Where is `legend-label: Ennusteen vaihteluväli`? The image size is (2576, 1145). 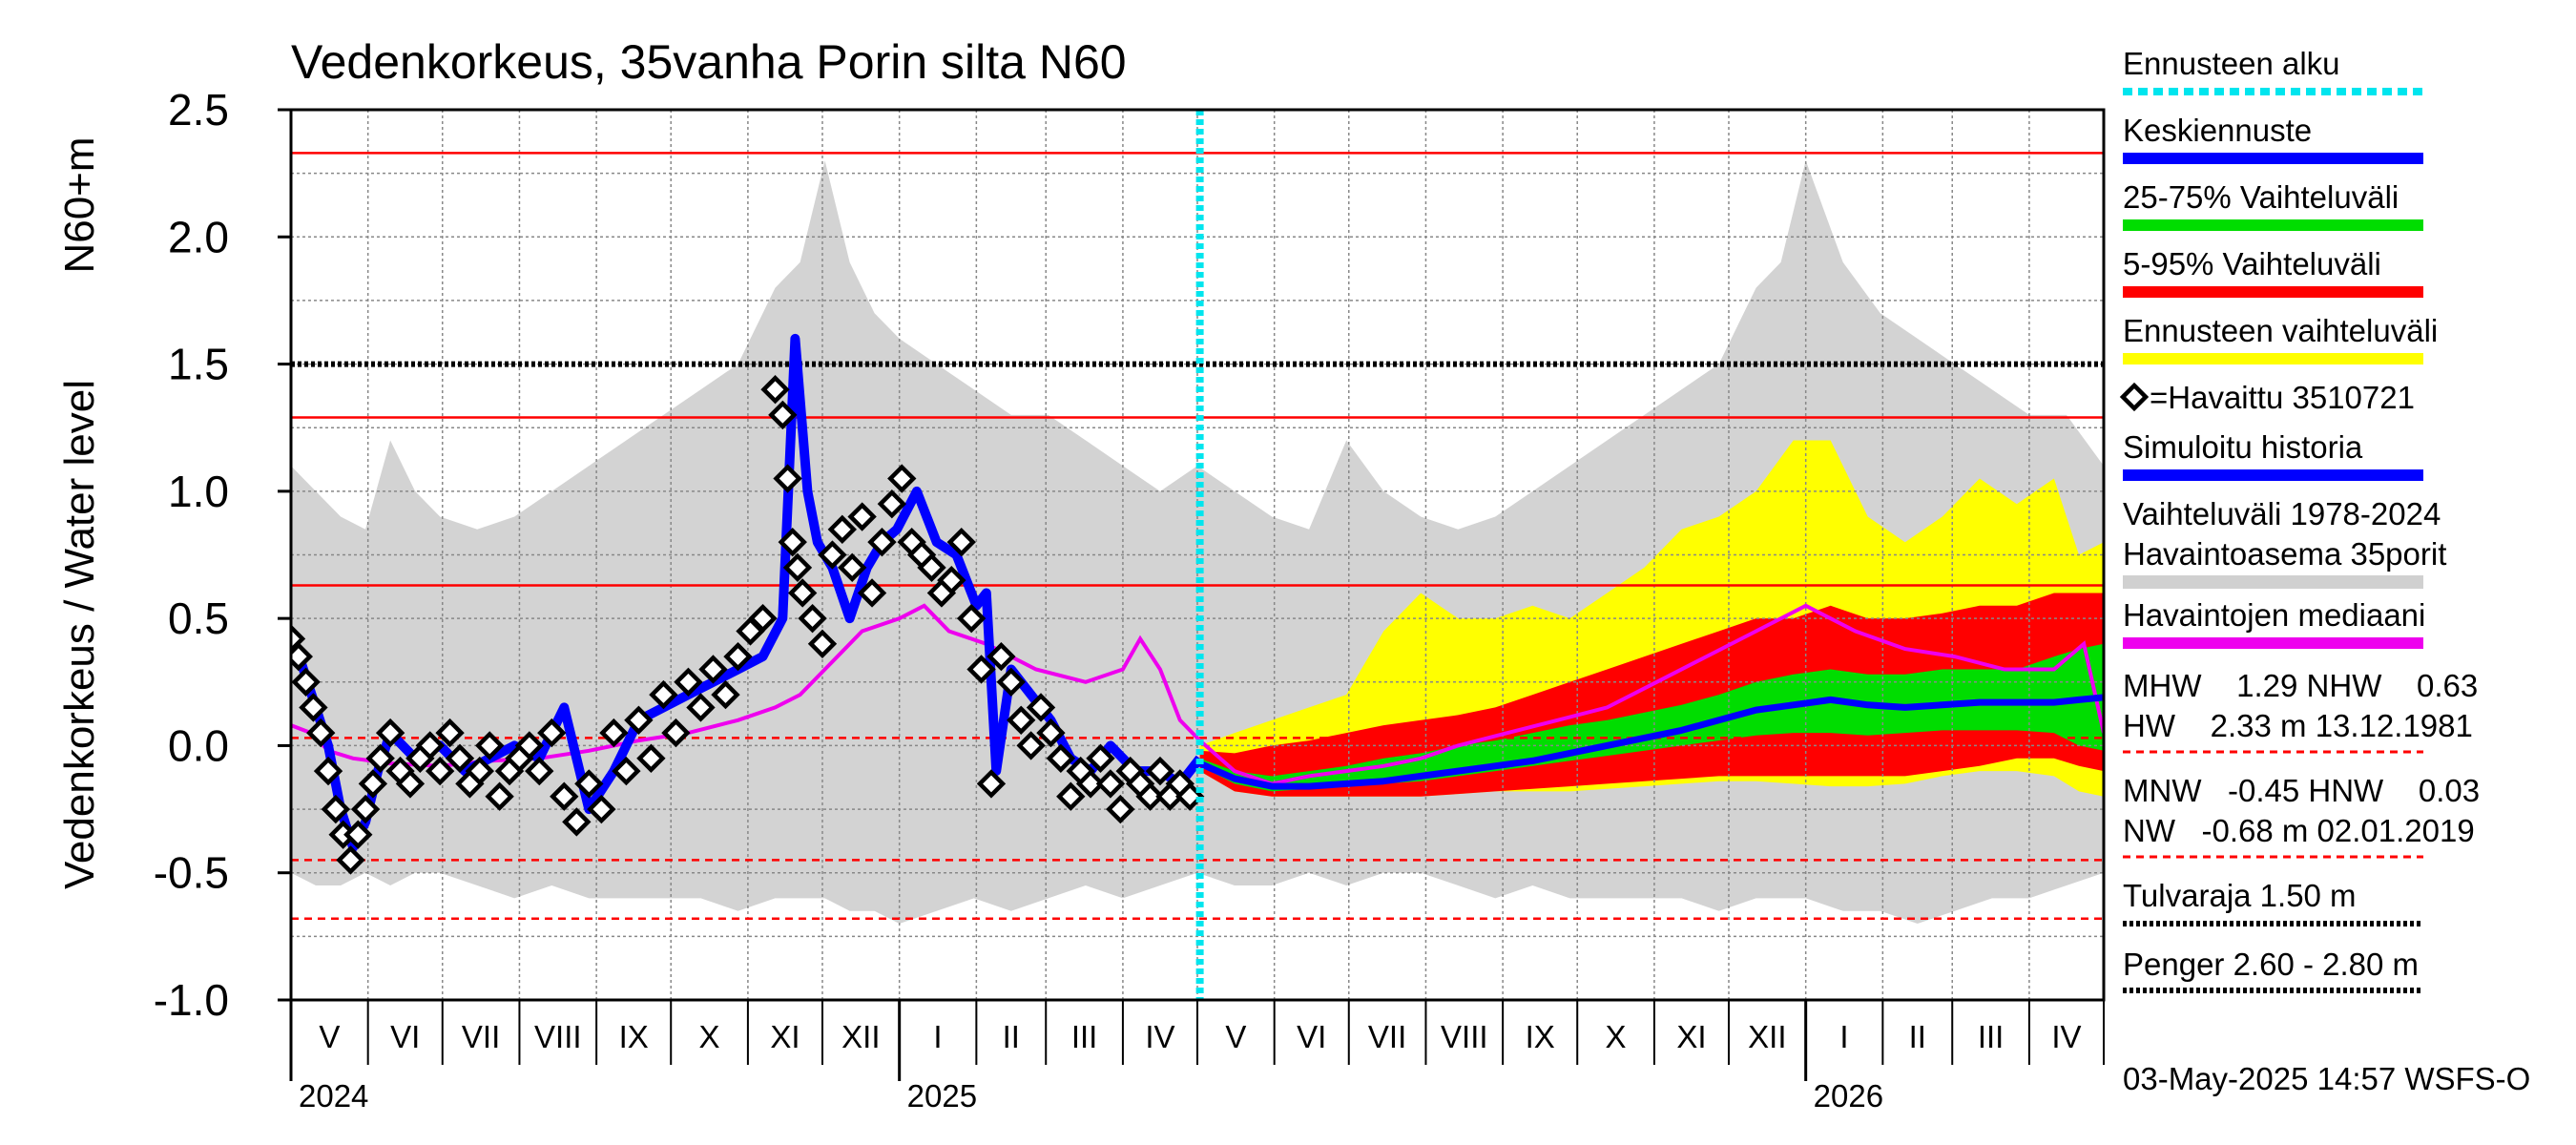 legend-label: Ennusteen vaihteluväli is located at coordinates (2280, 330).